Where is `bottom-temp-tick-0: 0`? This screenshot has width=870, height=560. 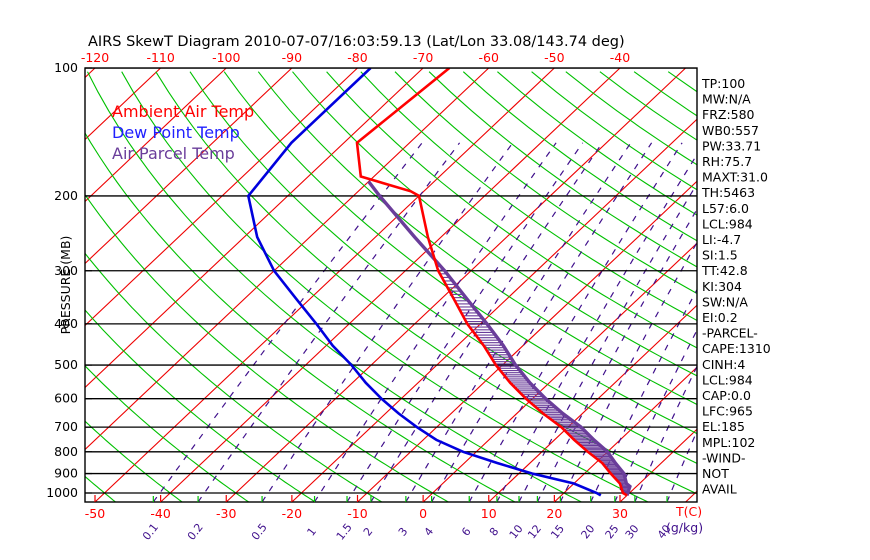 bottom-temp-tick-0: 0 is located at coordinates (423, 513).